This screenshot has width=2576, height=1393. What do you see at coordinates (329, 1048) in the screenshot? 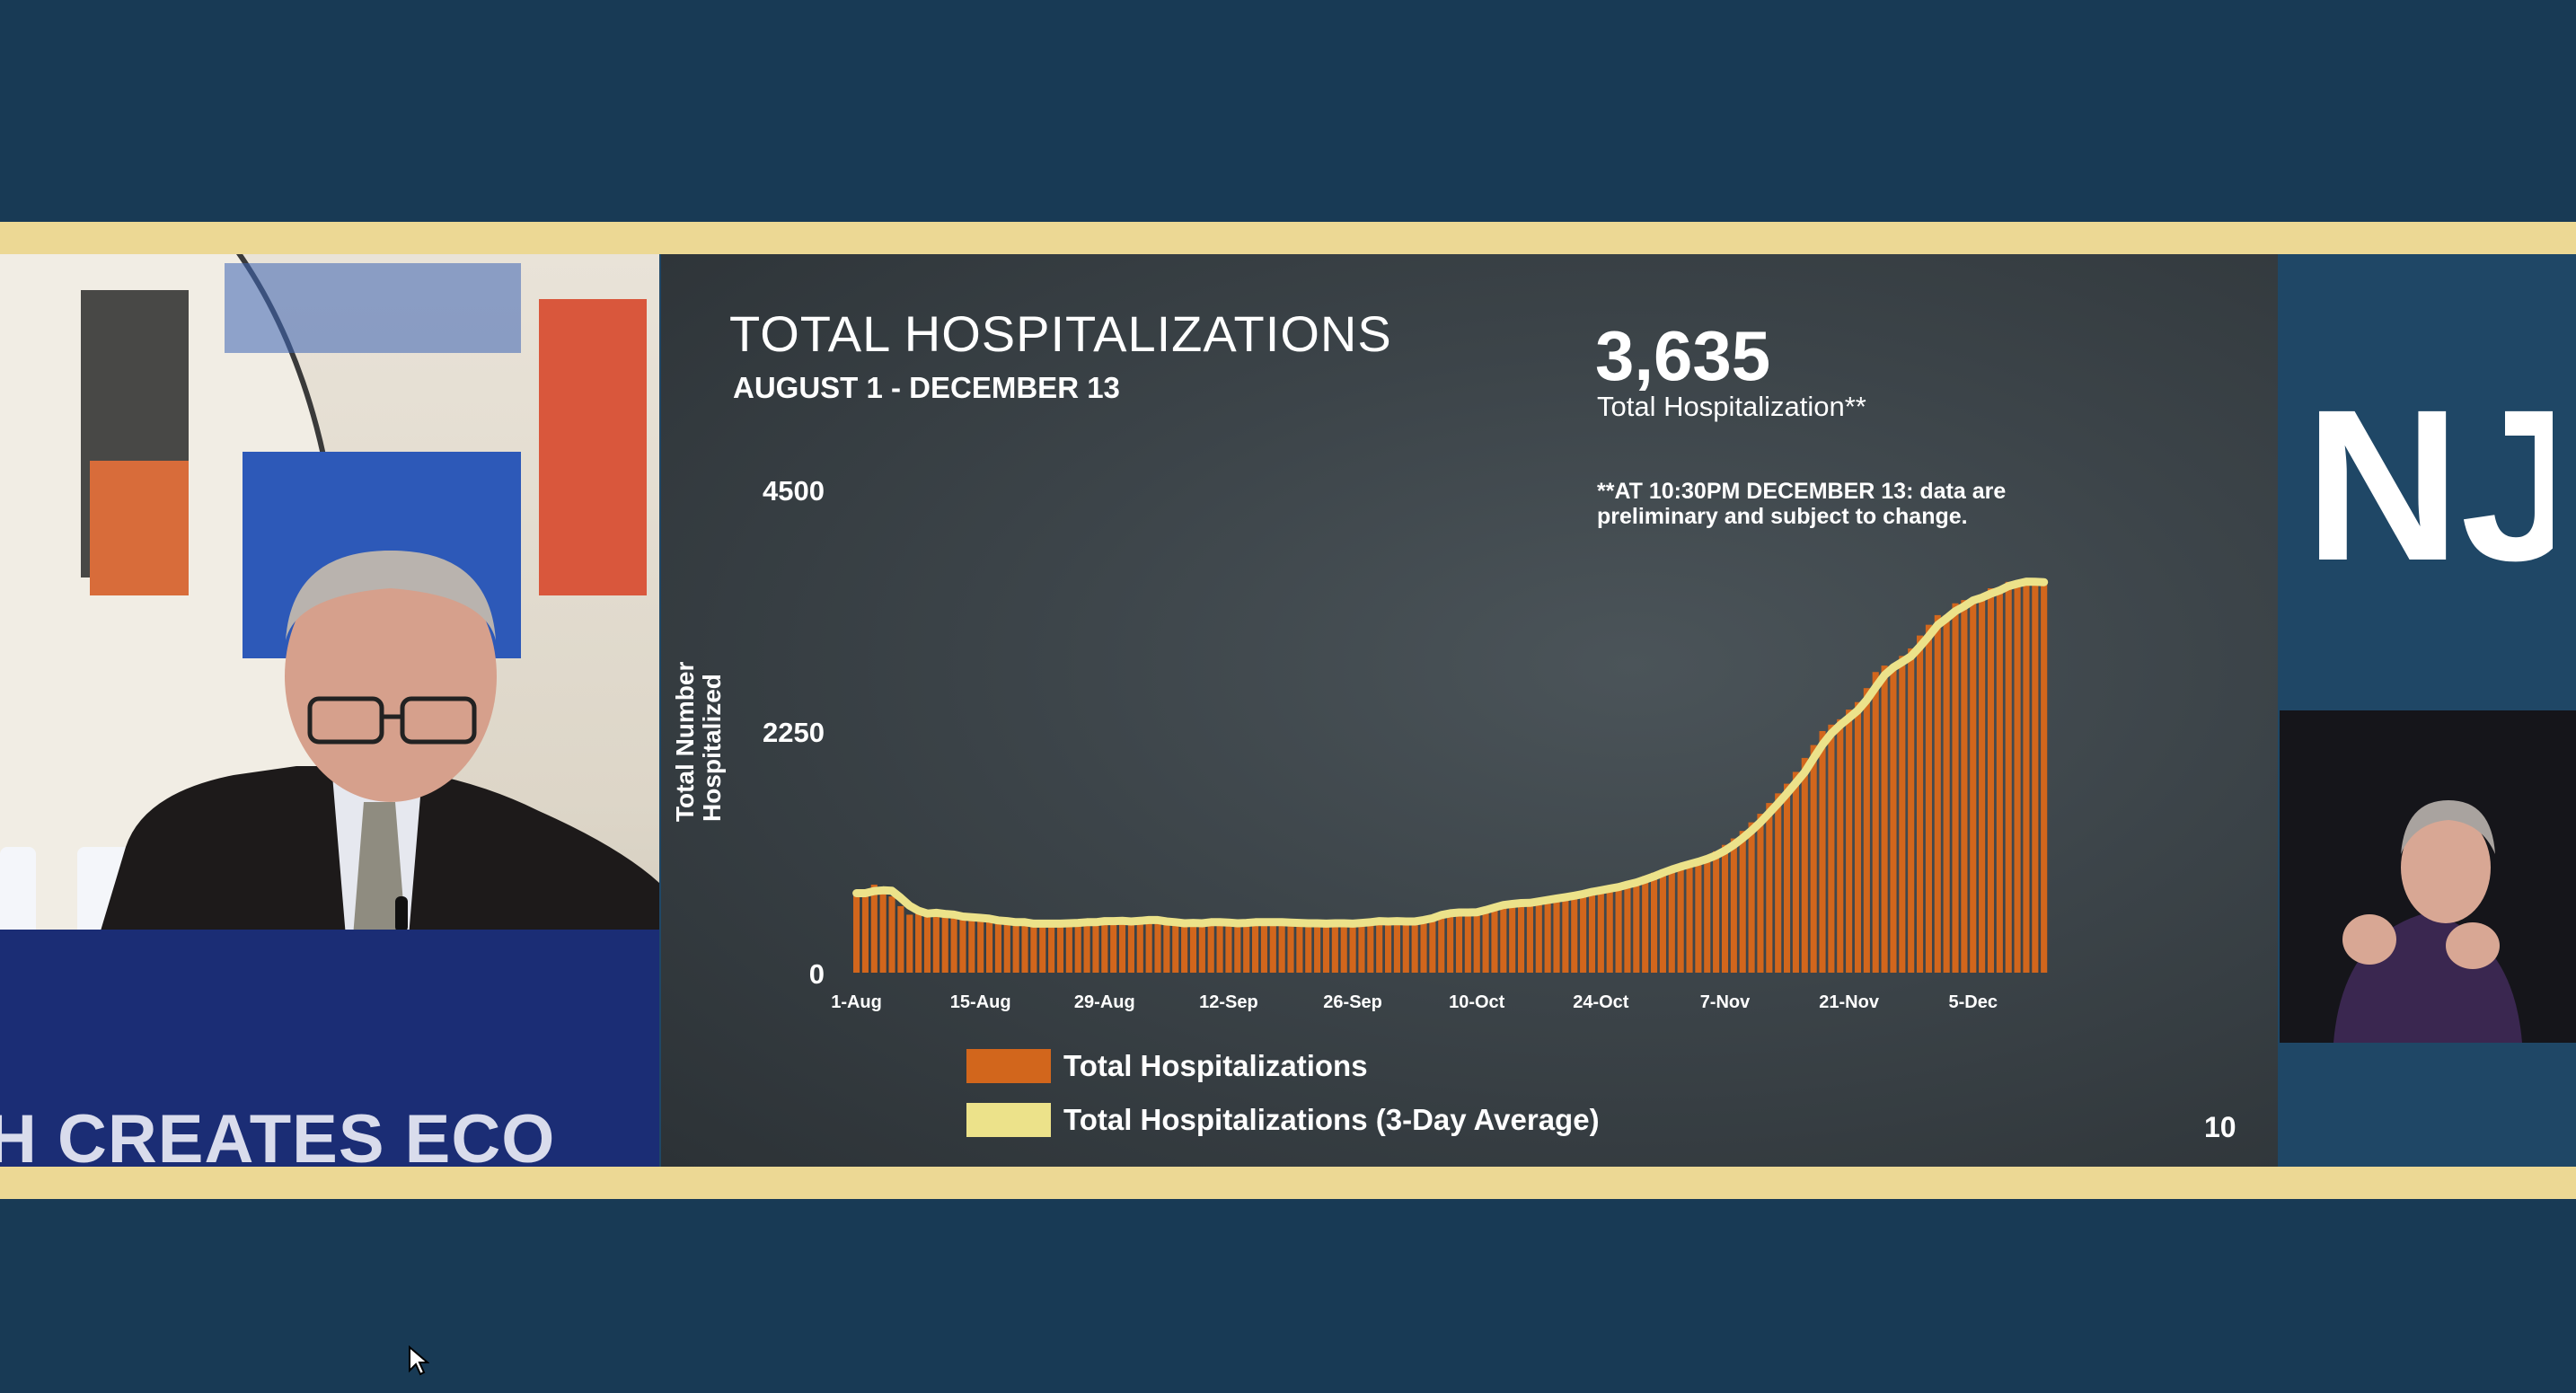
I see `podium-banner` at bounding box center [329, 1048].